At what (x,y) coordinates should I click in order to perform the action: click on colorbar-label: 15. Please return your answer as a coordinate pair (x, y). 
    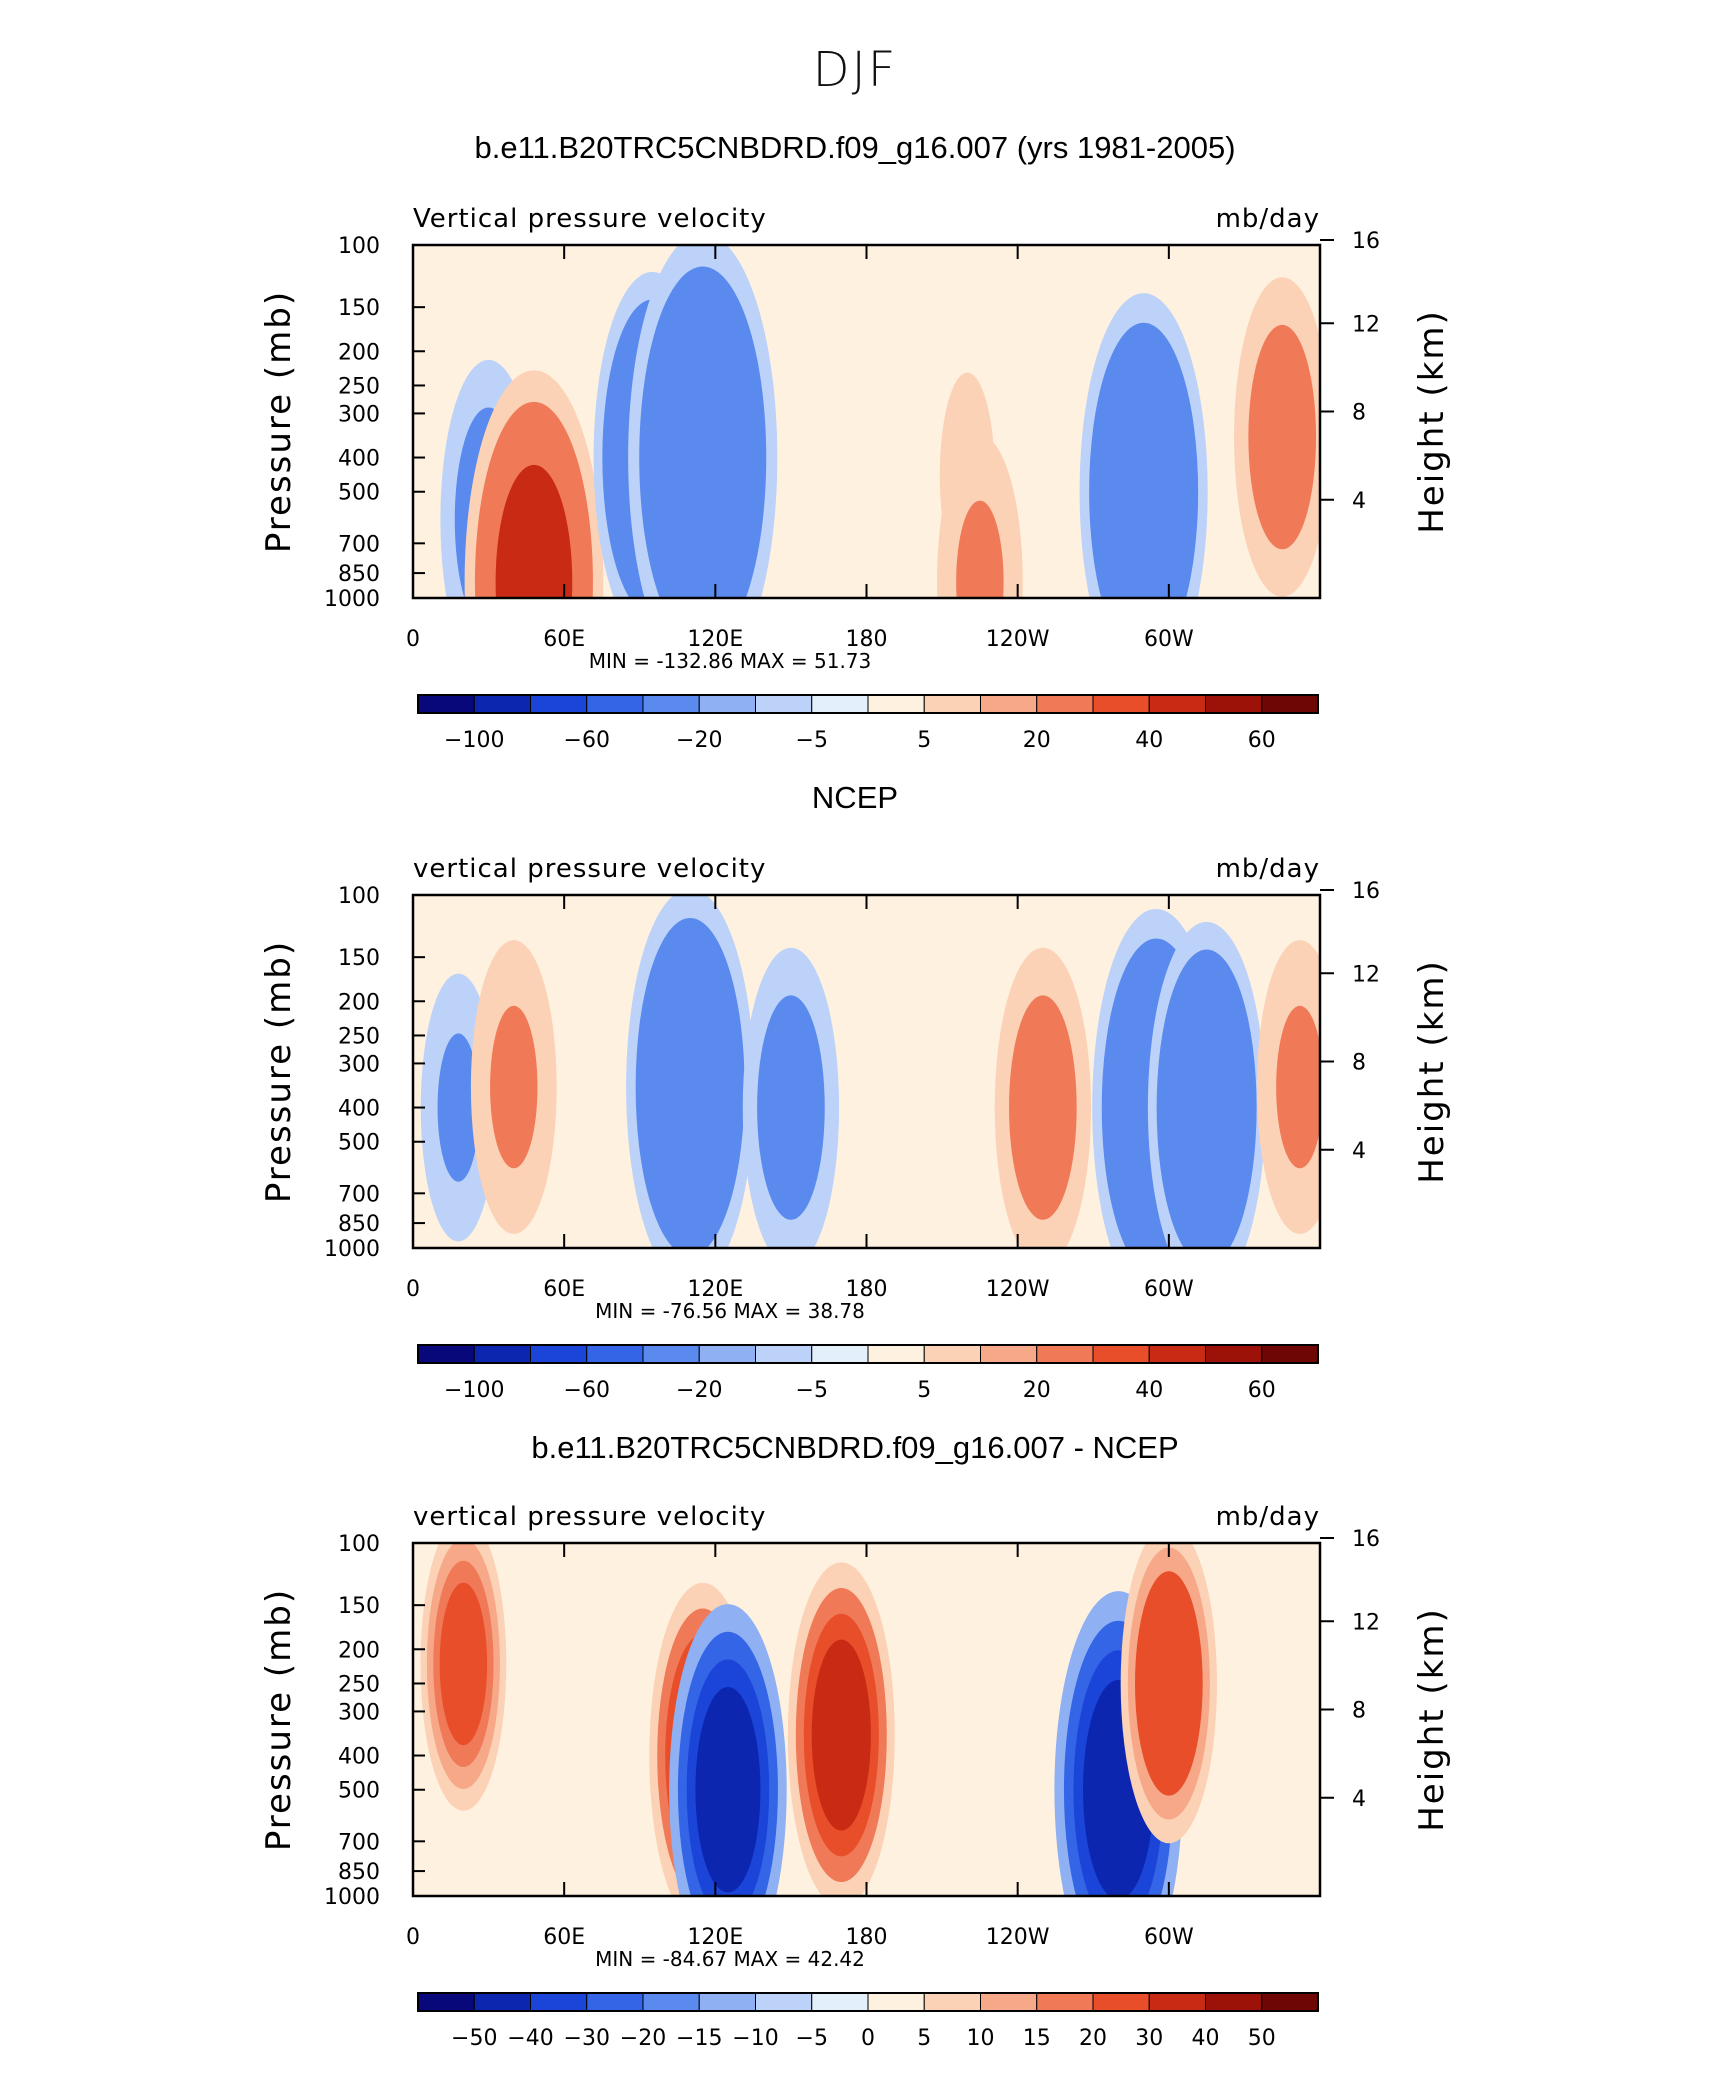
    Looking at the image, I should click on (1037, 2038).